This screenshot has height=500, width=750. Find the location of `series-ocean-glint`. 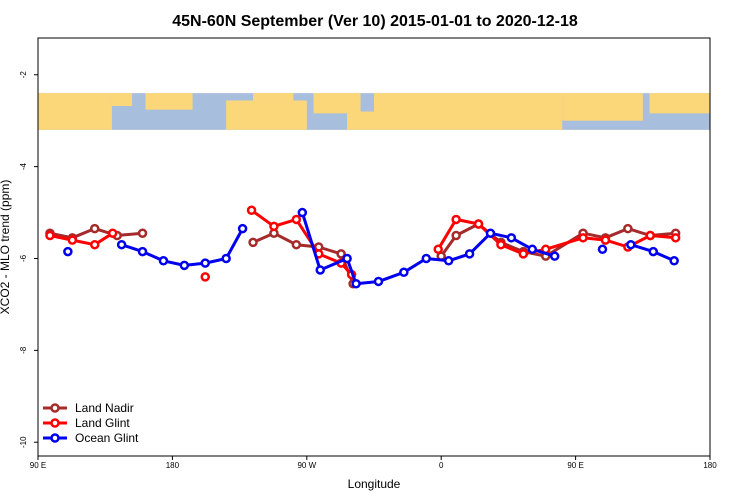

series-ocean-glint is located at coordinates (371, 248).